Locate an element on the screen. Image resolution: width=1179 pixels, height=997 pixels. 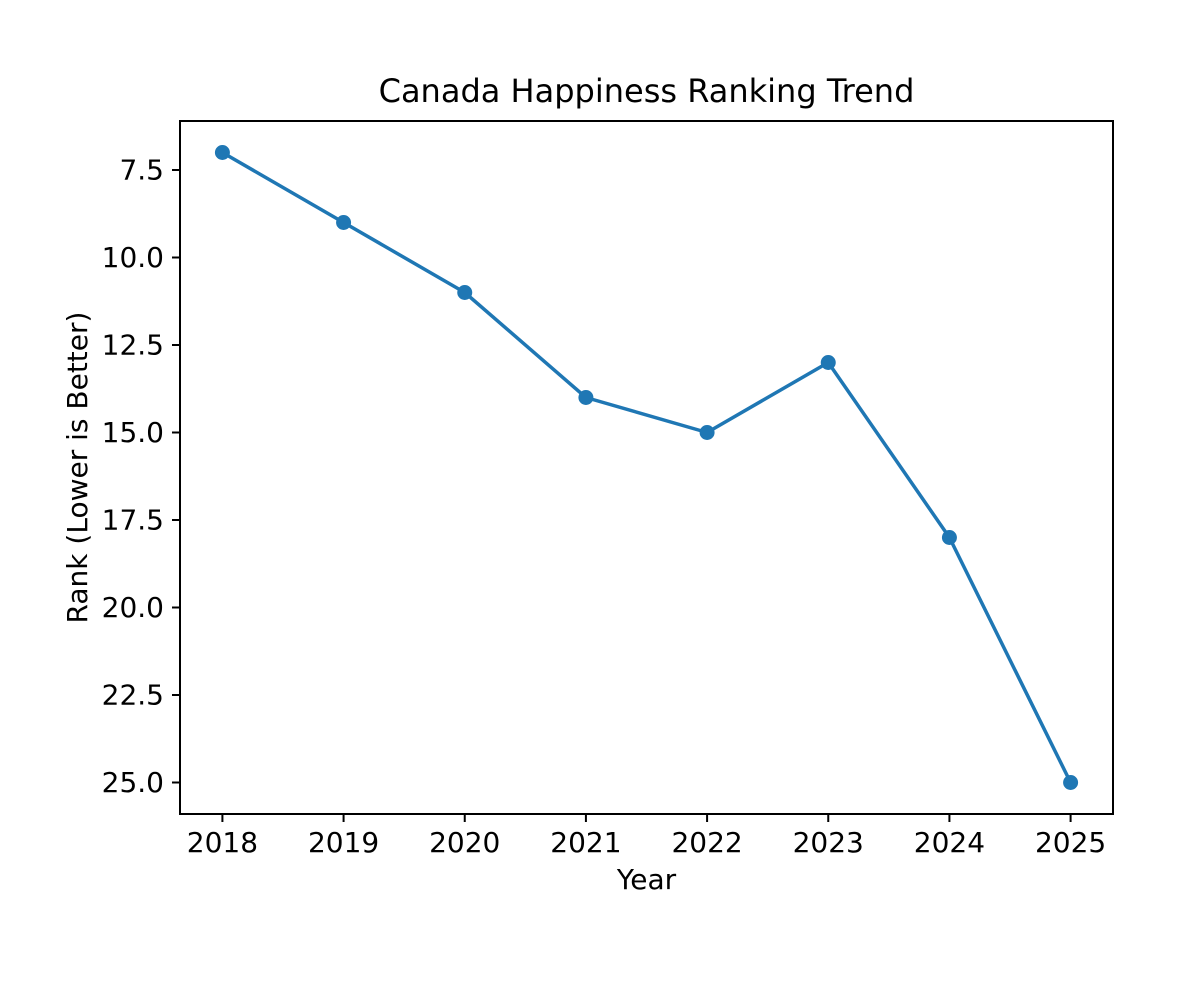
y-tick-label: 17.5 is located at coordinates (133, 520).